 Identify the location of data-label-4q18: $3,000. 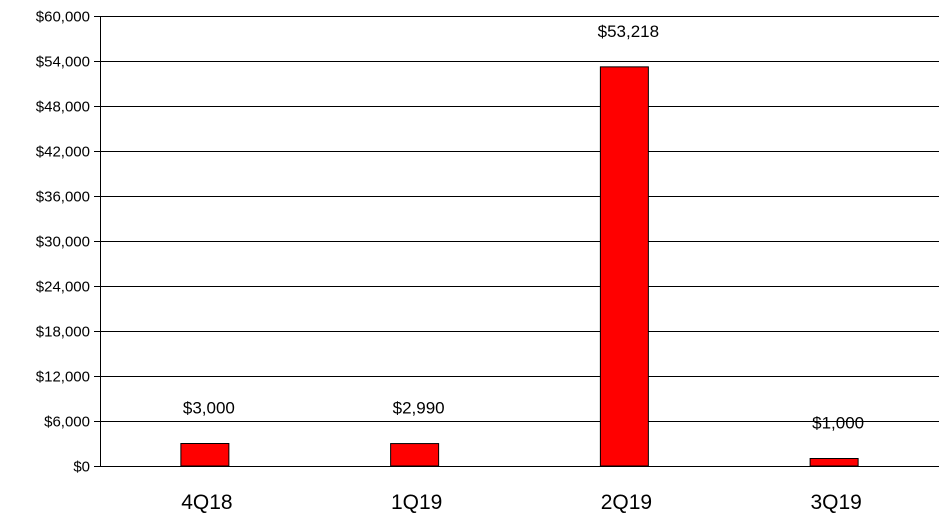
(209, 408).